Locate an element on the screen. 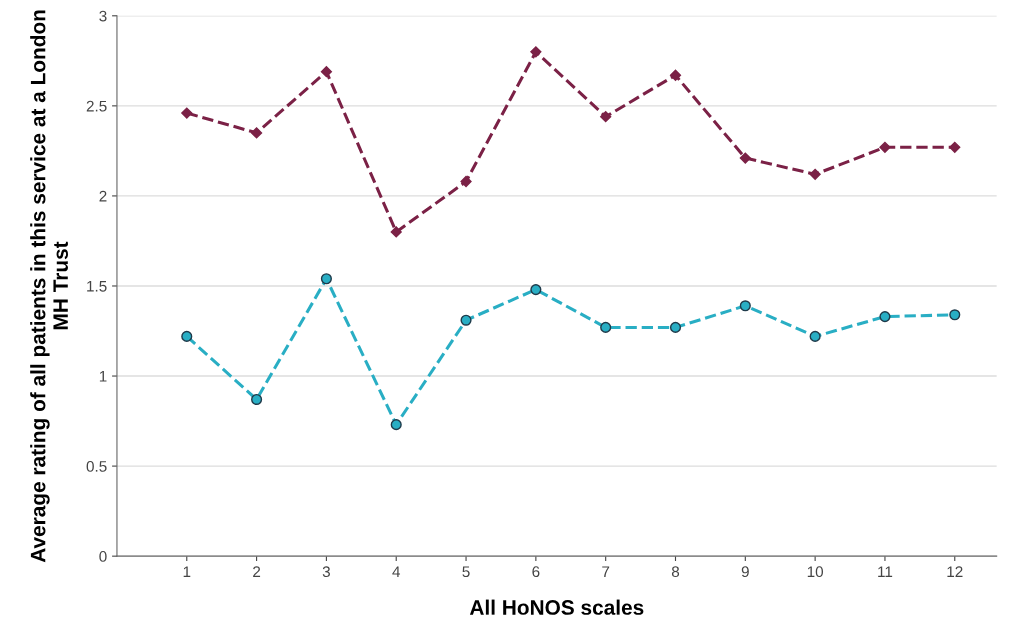 The width and height of the screenshot is (1017, 632). x-tick-label: 12 is located at coordinates (955, 571).